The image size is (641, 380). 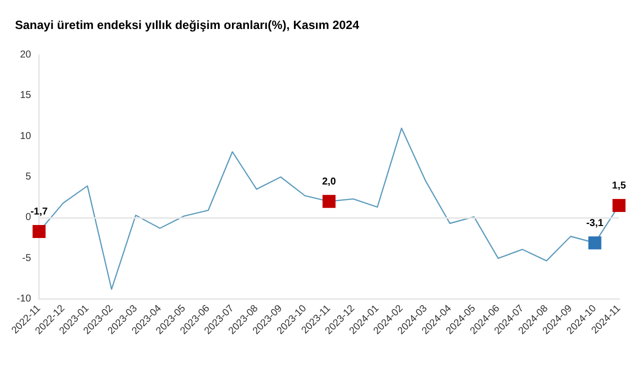 I want to click on y-tick-label: 0, so click(x=29, y=218).